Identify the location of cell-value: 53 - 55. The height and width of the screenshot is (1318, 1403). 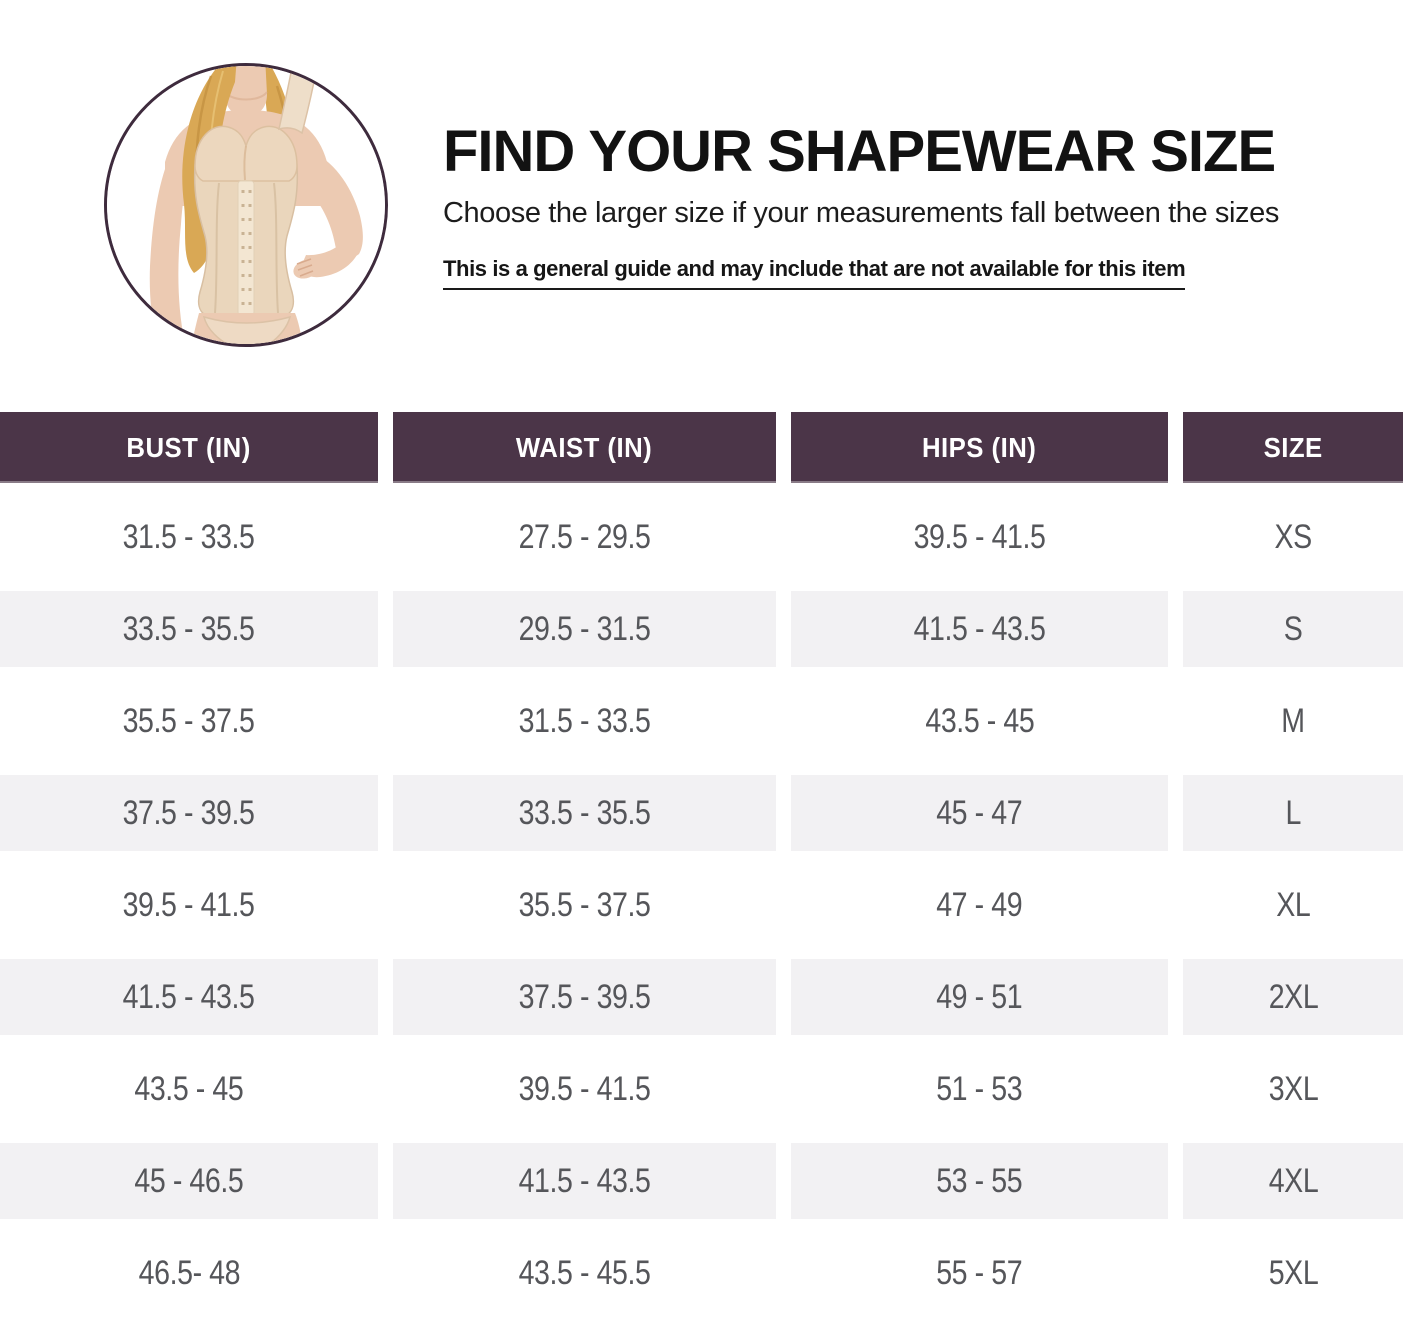
(979, 1180).